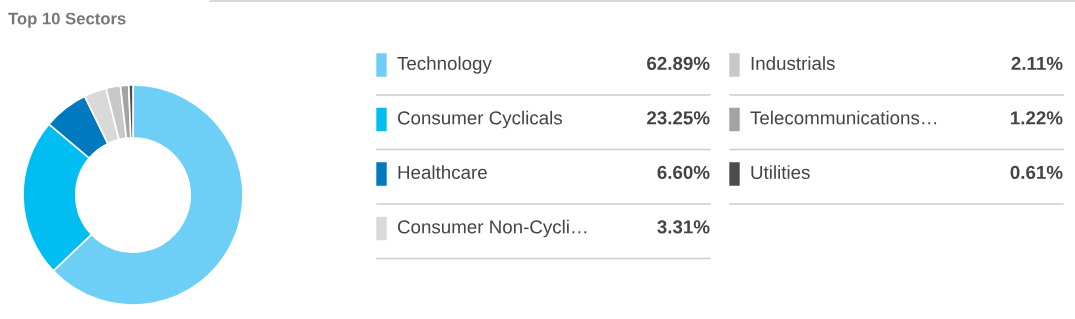 Image resolution: width=1075 pixels, height=319 pixels. Describe the element at coordinates (683, 172) in the screenshot. I see `data-label: 6.60%` at that location.